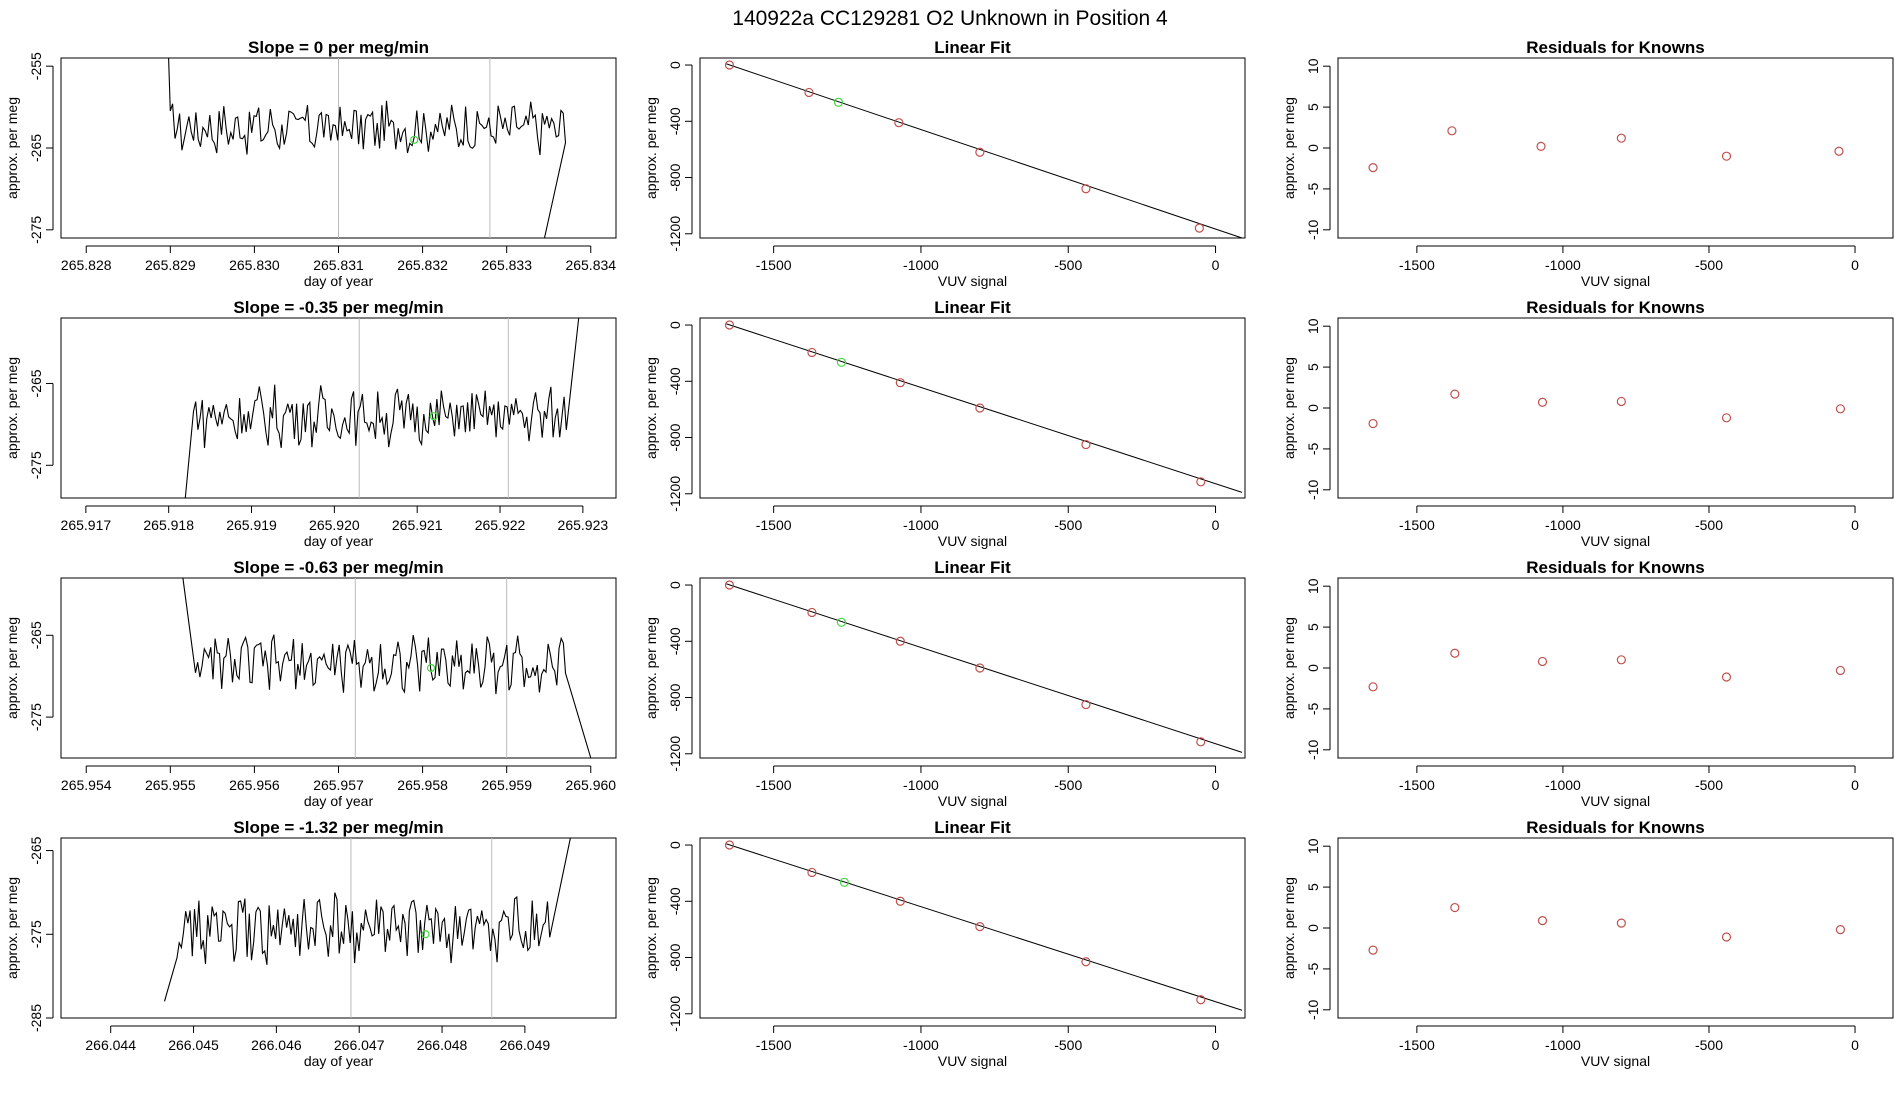 Image resolution: width=1900 pixels, height=1100 pixels. I want to click on x-tick-label: 265.954, so click(86, 785).